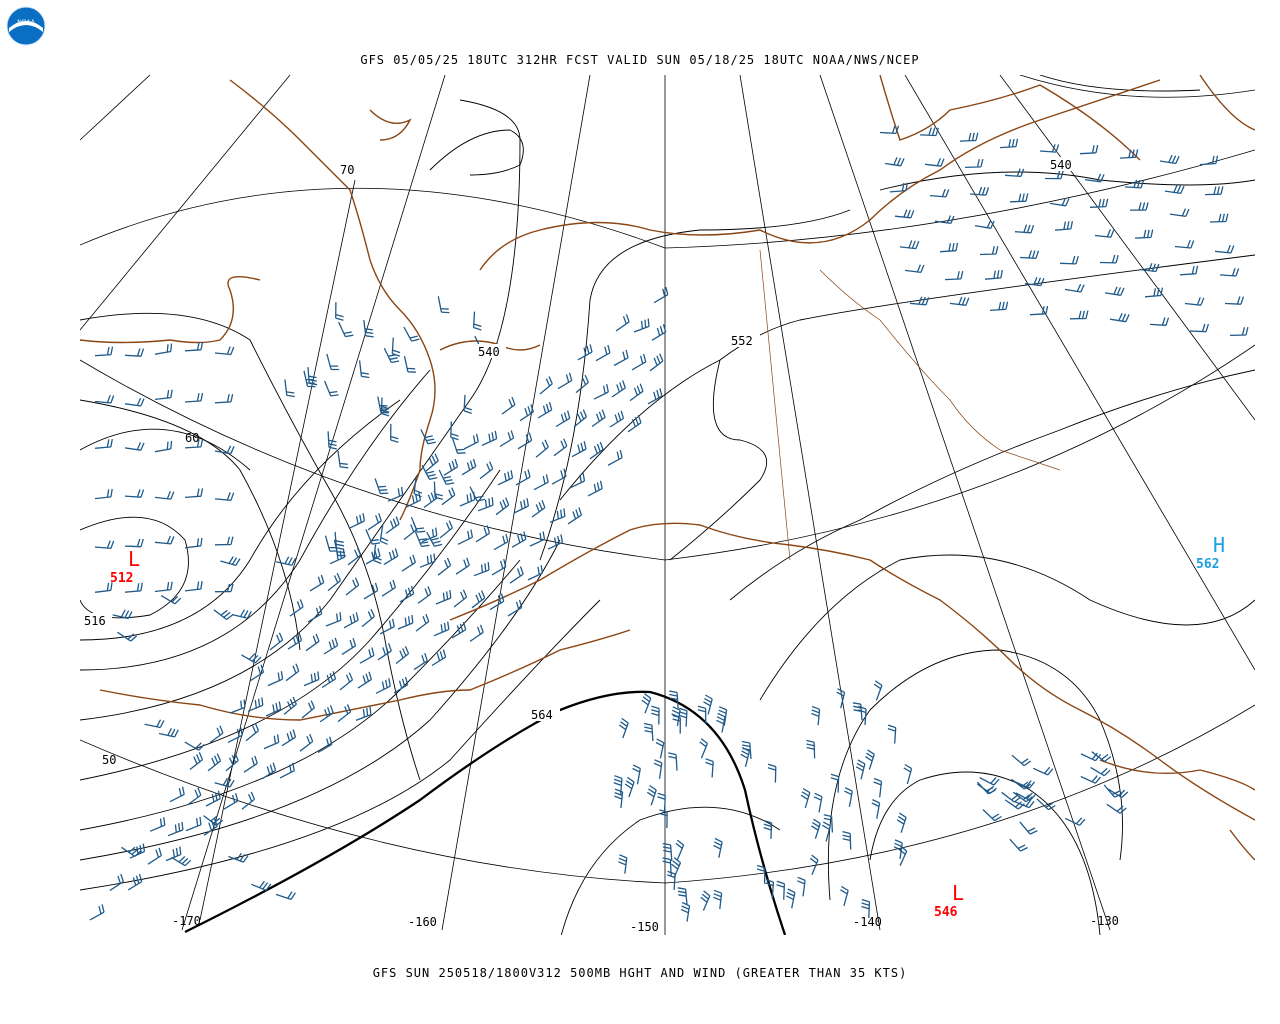 Image resolution: width=1280 pixels, height=1024 pixels. What do you see at coordinates (347, 170) in the screenshot?
I see `latitude-label: 70` at bounding box center [347, 170].